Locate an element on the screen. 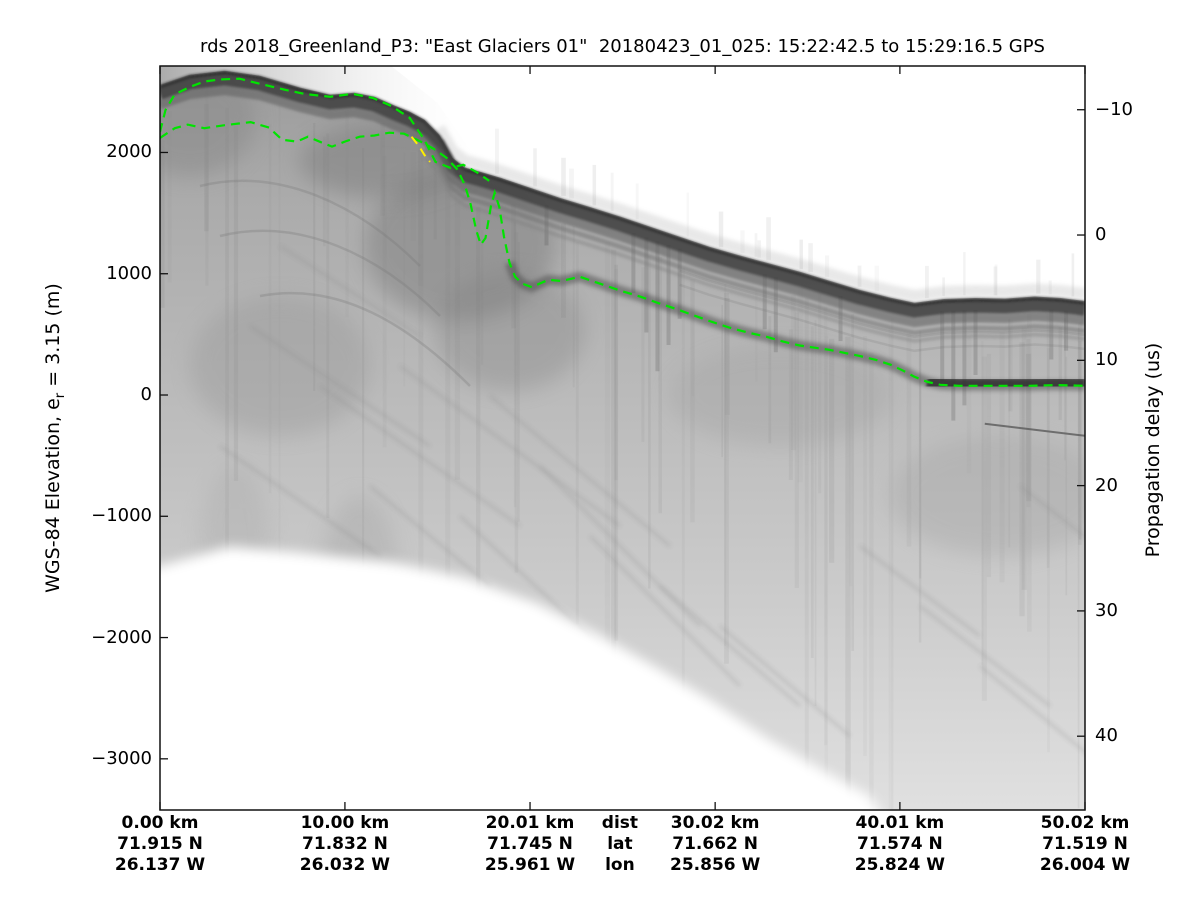 The height and width of the screenshot is (900, 1200). elevation-tick-label: 1000 is located at coordinates (129, 273).